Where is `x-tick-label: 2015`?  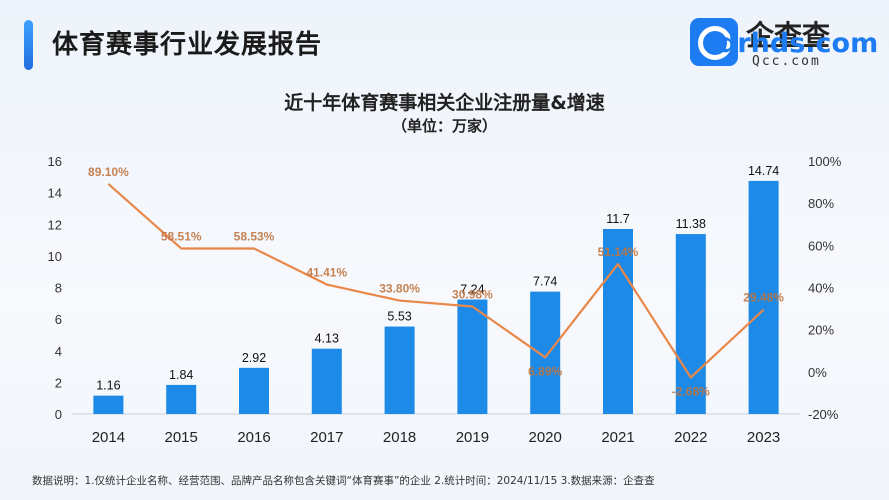 x-tick-label: 2015 is located at coordinates (181, 437).